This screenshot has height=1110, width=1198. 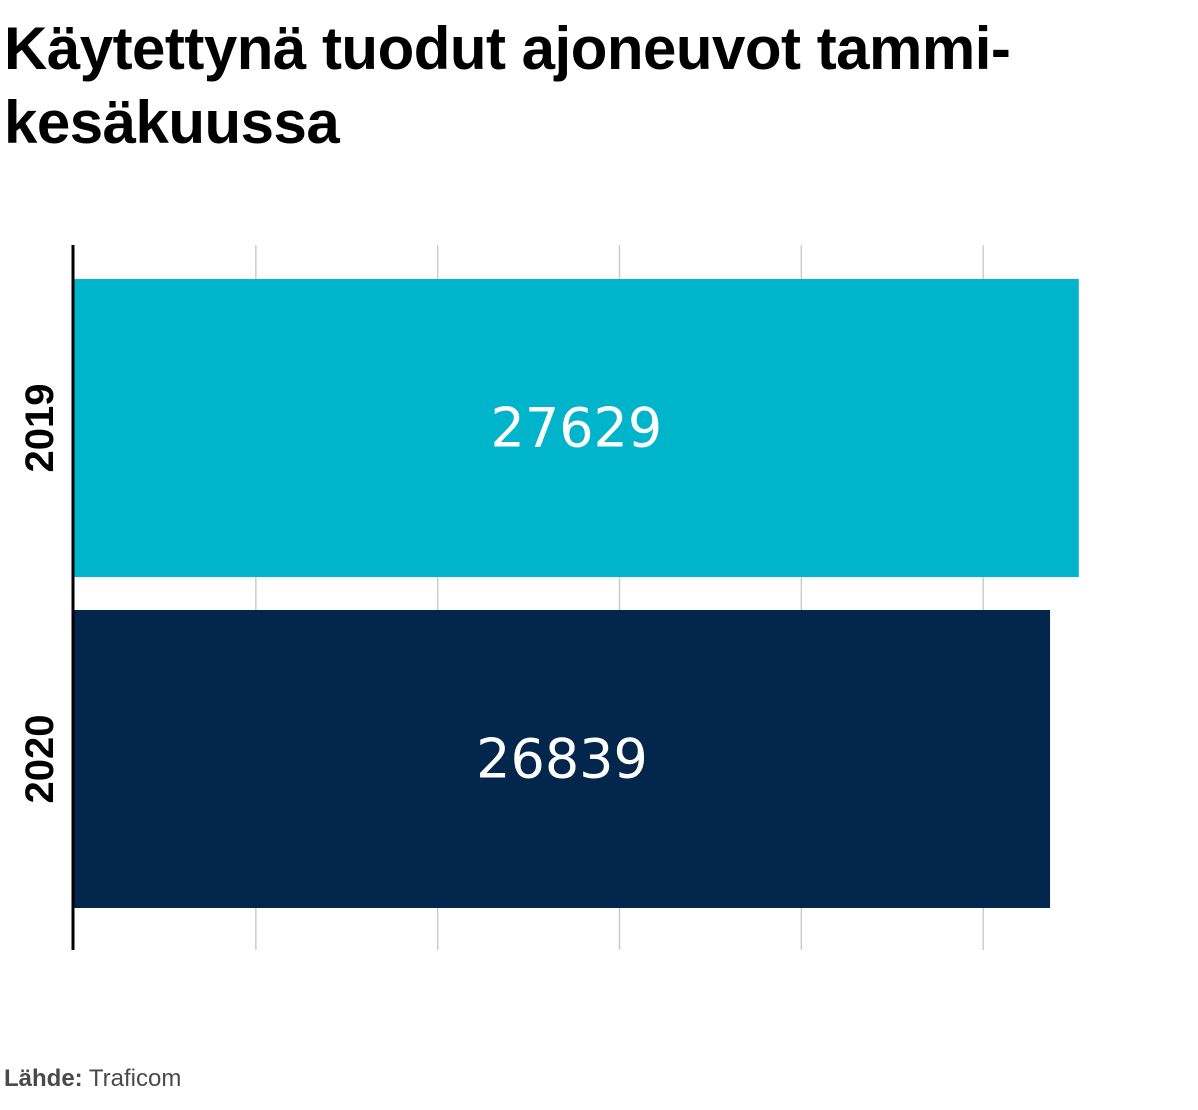 I want to click on data-label-2020: 26839, so click(x=562, y=759).